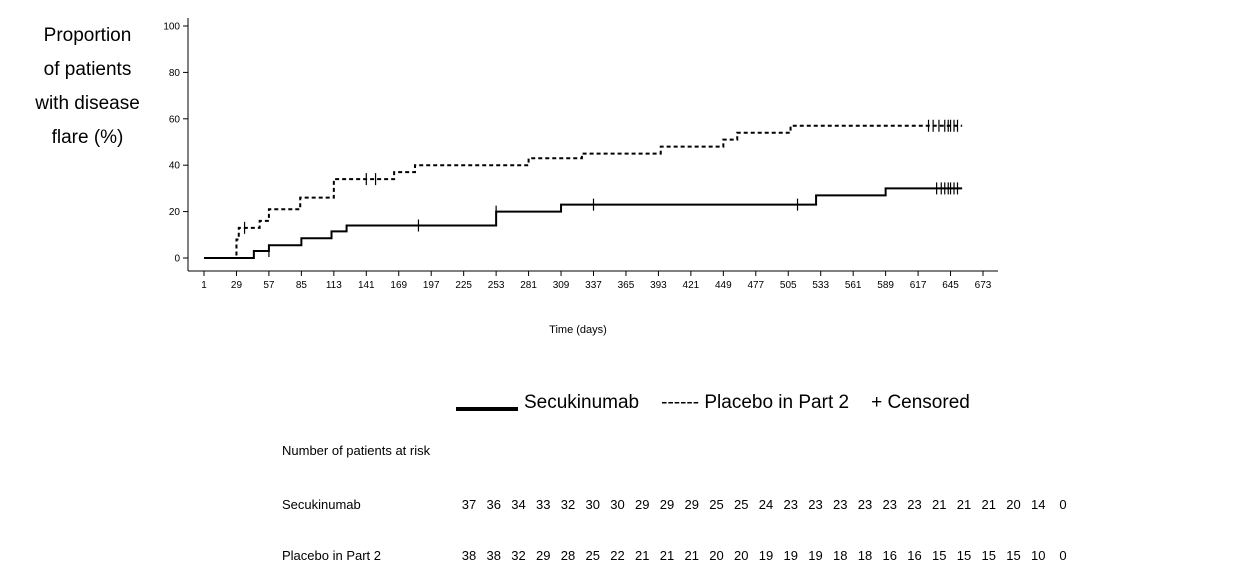  I want to click on risk-value-secukinumab: 14, so click(1038, 504).